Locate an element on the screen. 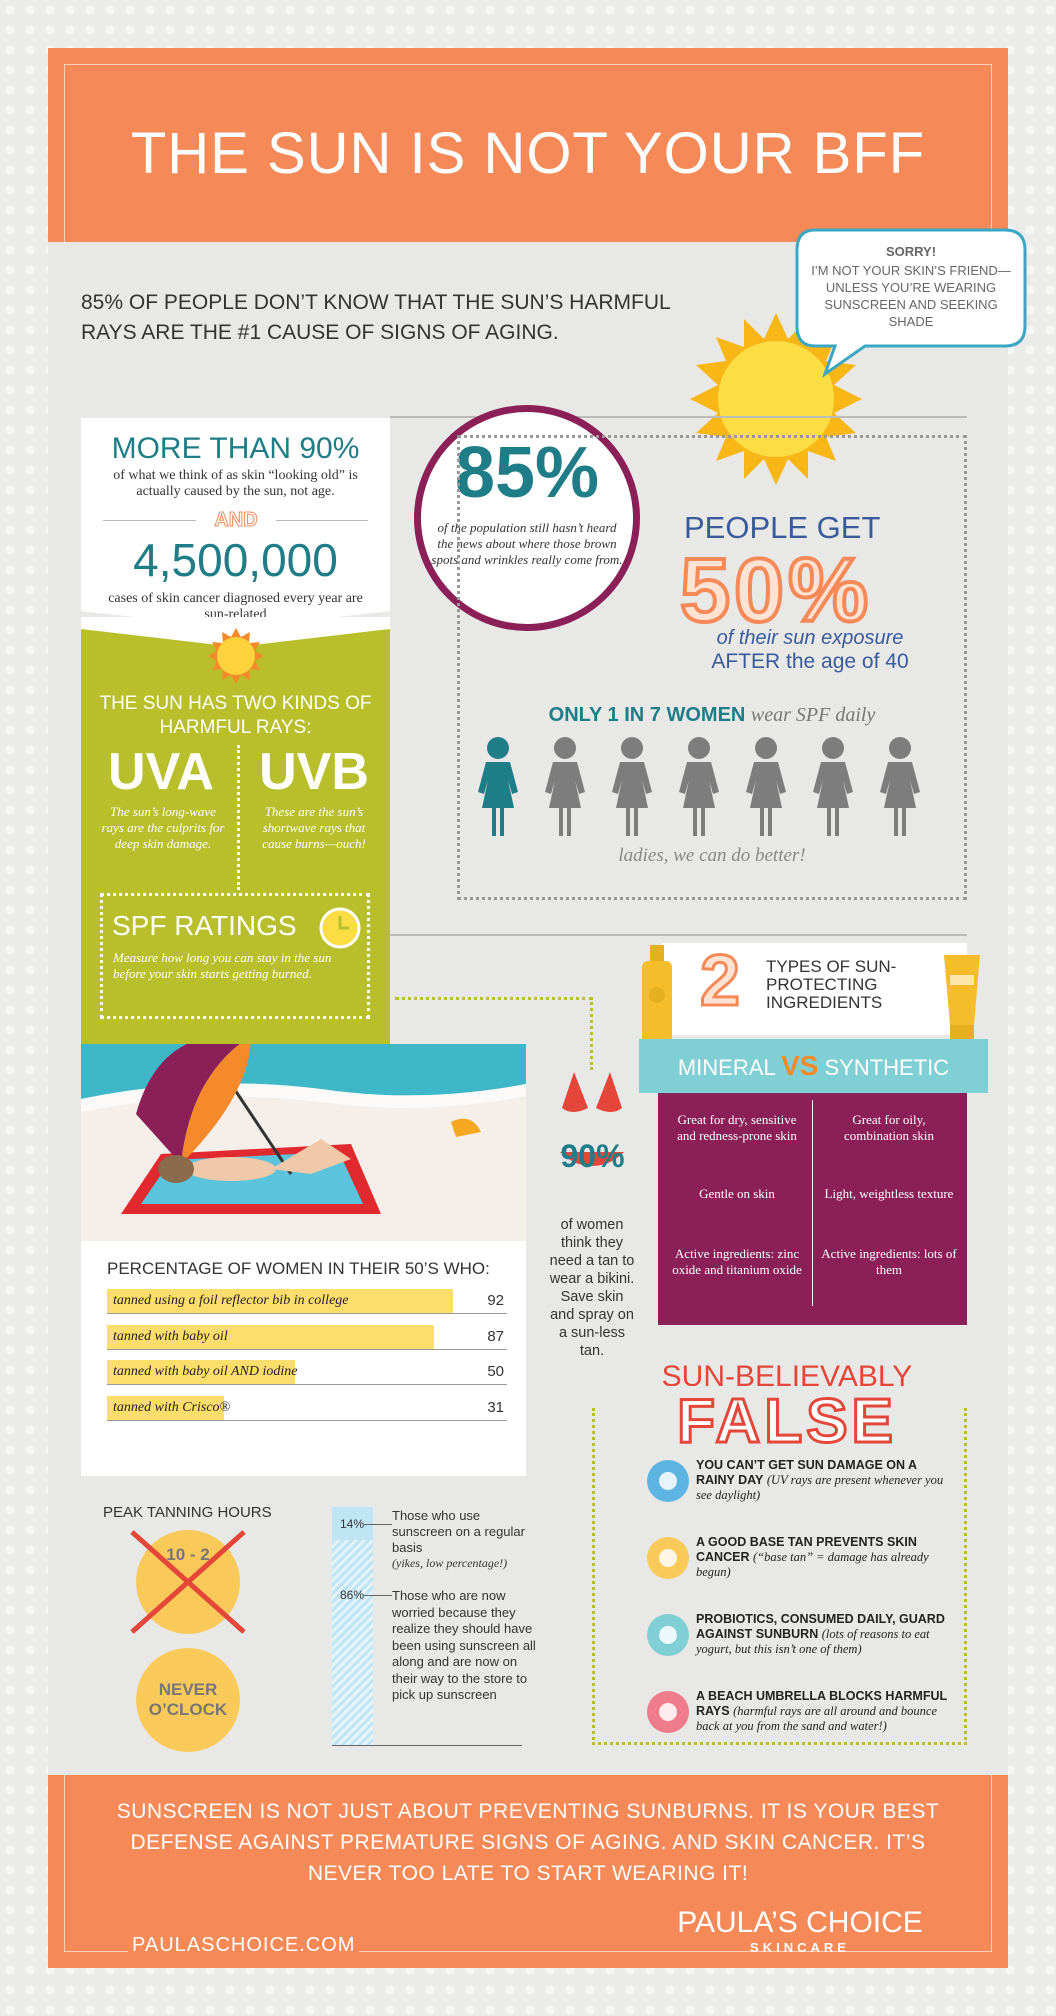  women-note: ladies, we can do better! is located at coordinates (712, 855).